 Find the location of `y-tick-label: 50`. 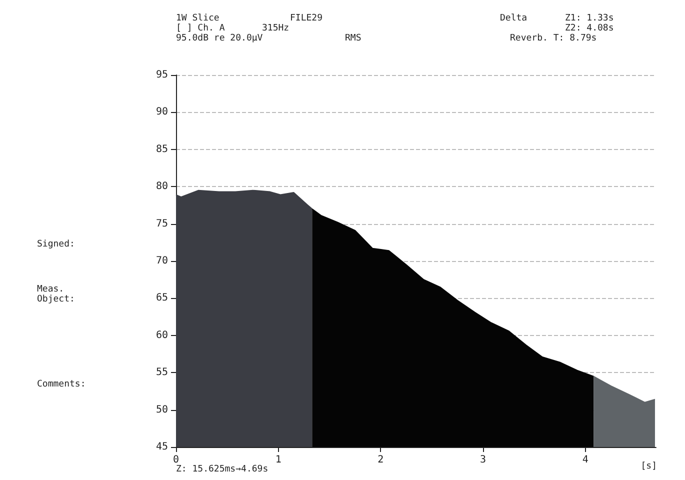

y-tick-label: 50 is located at coordinates (162, 410).